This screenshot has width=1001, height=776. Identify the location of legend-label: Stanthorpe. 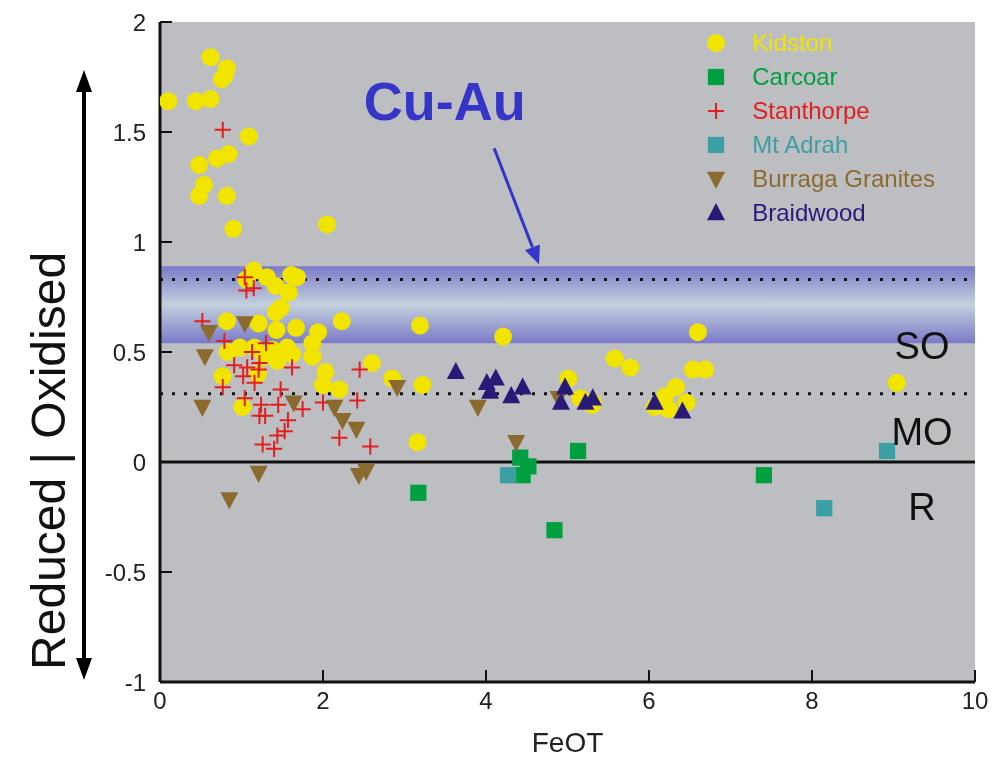
(811, 111).